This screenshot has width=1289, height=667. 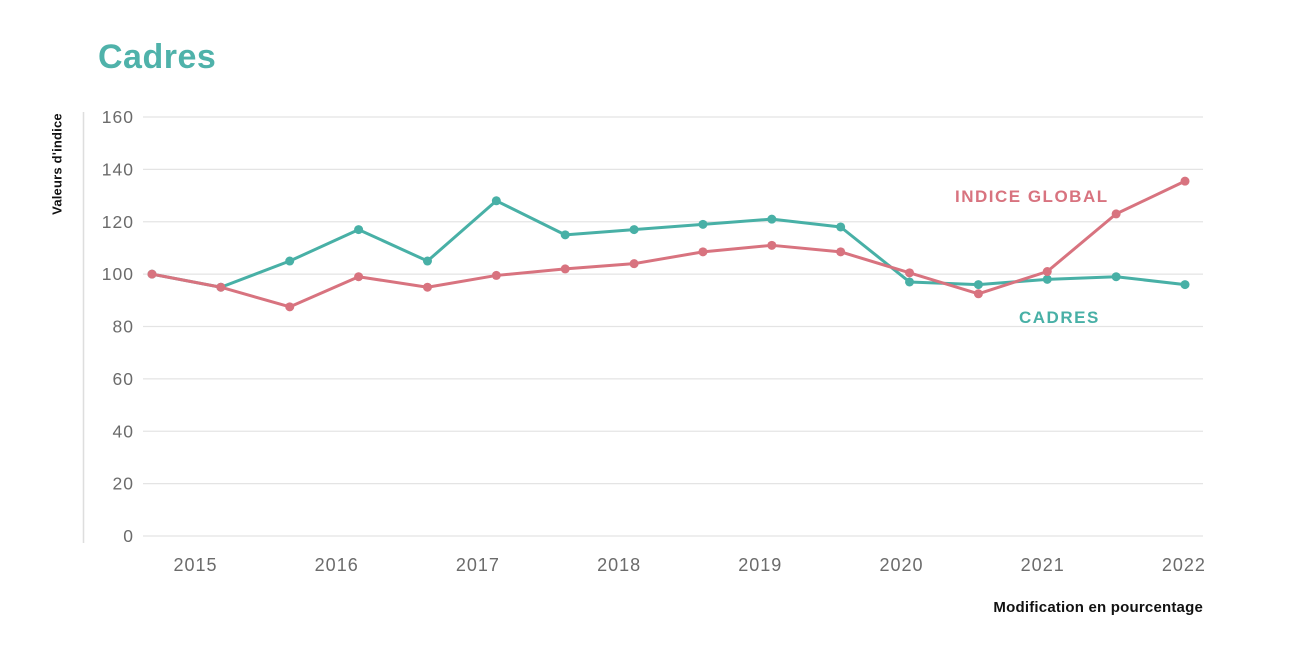 I want to click on x-tick-label: 2019, so click(x=760, y=565).